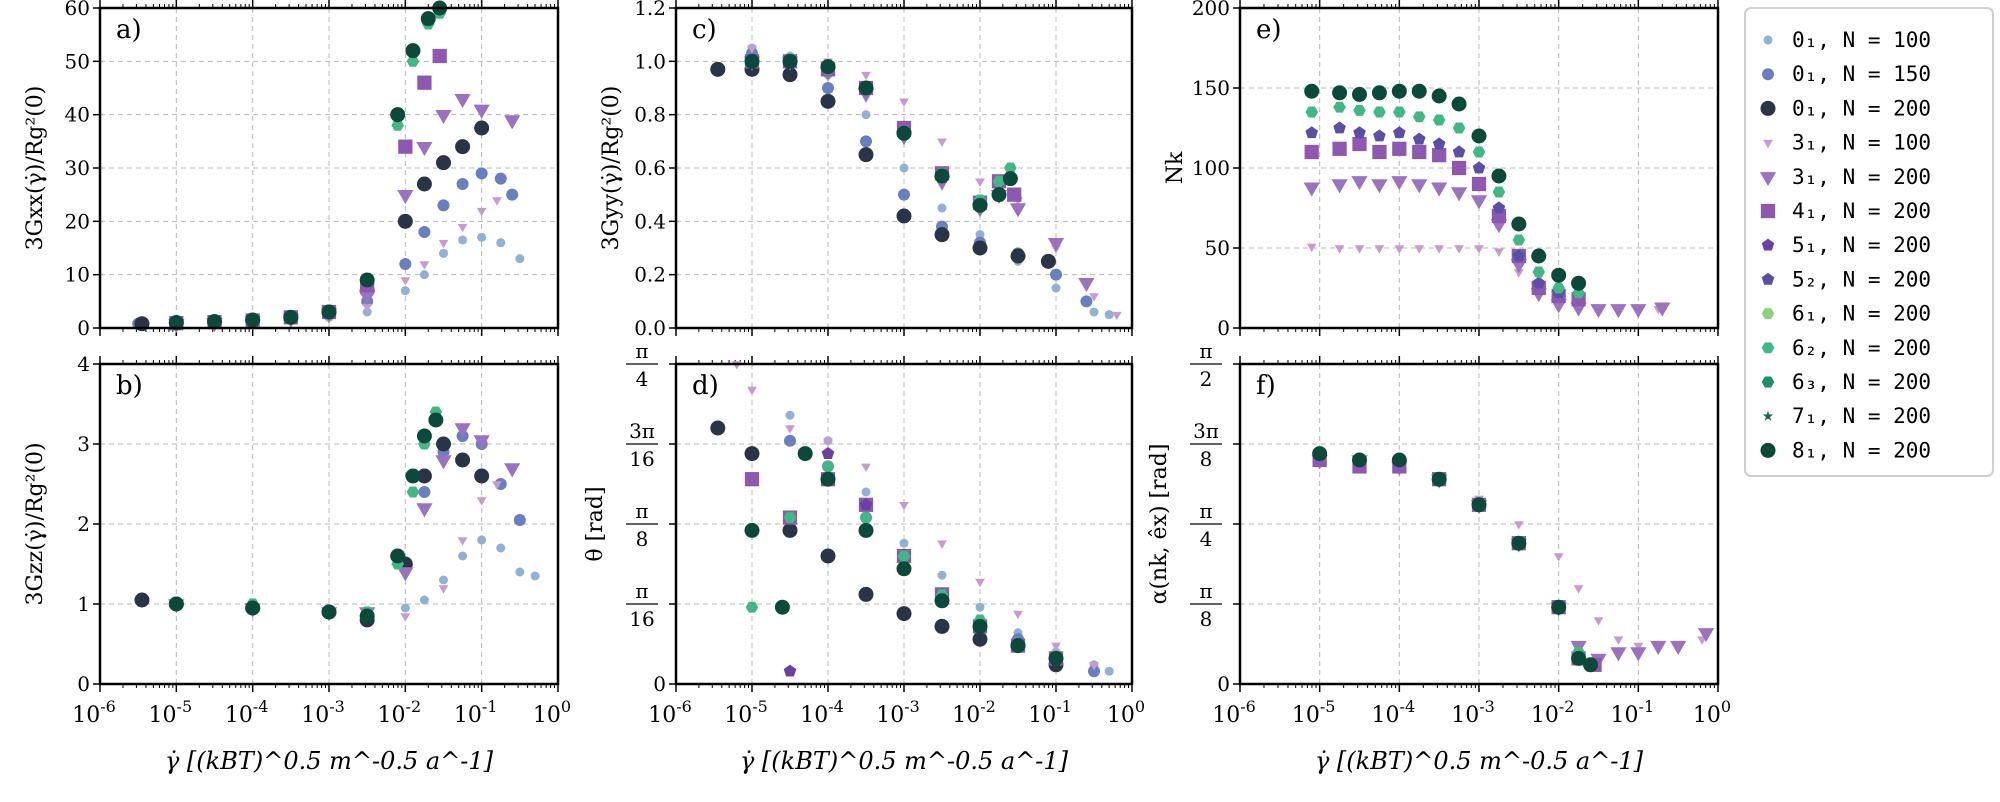 The height and width of the screenshot is (802, 2000). I want to click on panel-e: 0 50 100 150 200 Nk e), so click(1441, 170).